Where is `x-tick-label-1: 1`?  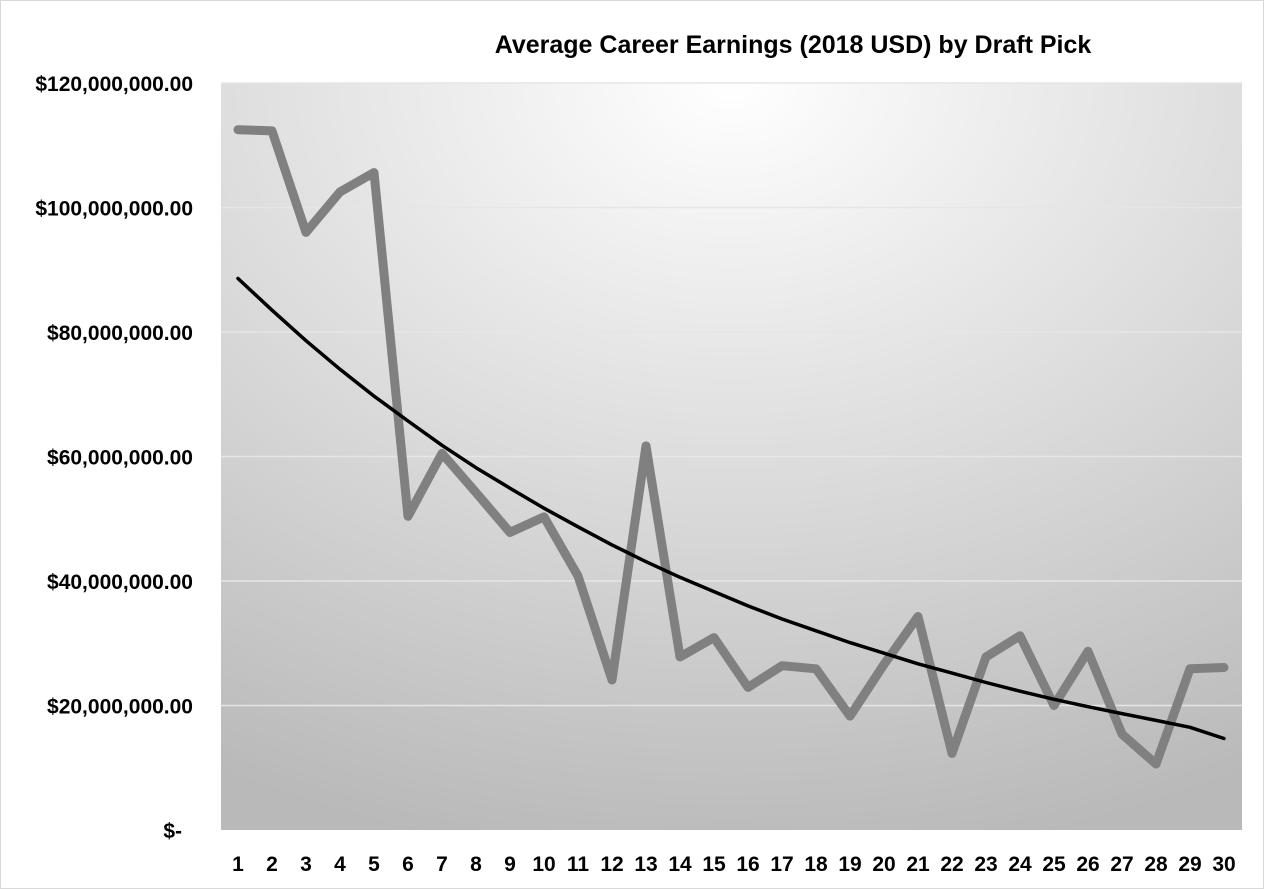 x-tick-label-1: 1 is located at coordinates (238, 864).